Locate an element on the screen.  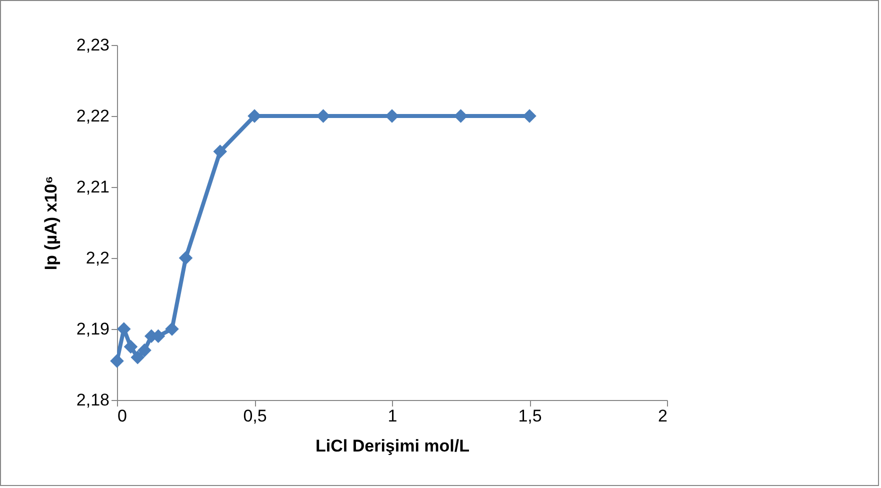
x-axis-title: LiCl Derişimi mol/L is located at coordinates (393, 446).